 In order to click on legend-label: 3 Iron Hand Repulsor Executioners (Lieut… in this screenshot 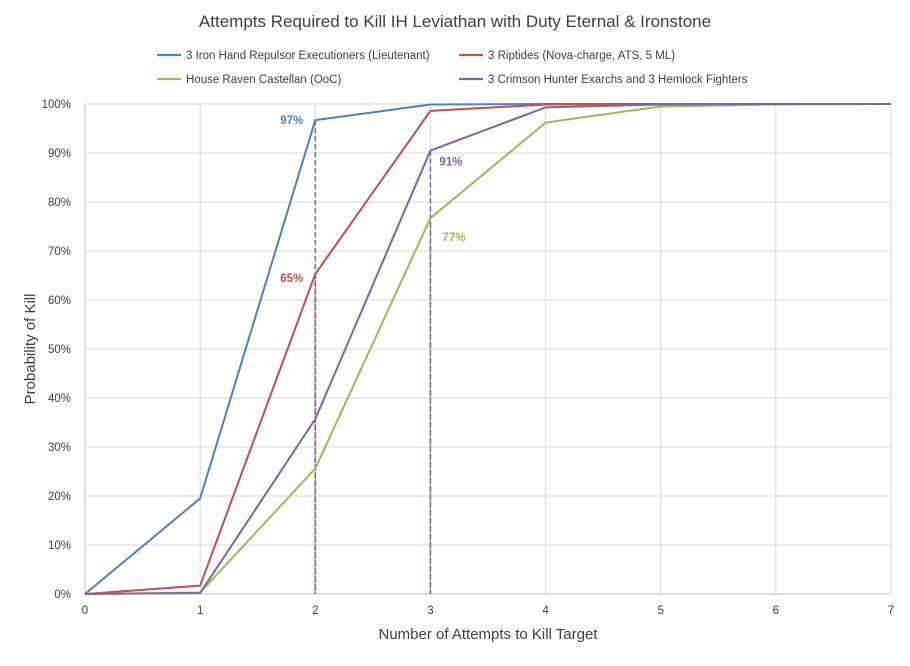, I will do `click(308, 56)`.